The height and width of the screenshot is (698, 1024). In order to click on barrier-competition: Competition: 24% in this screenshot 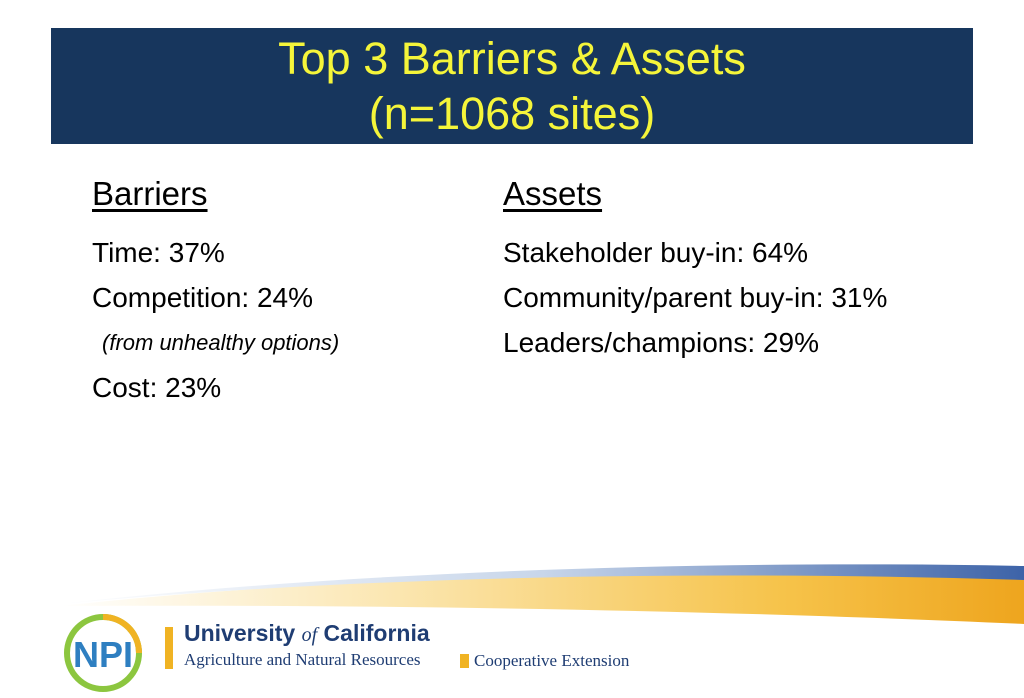, I will do `click(203, 297)`.